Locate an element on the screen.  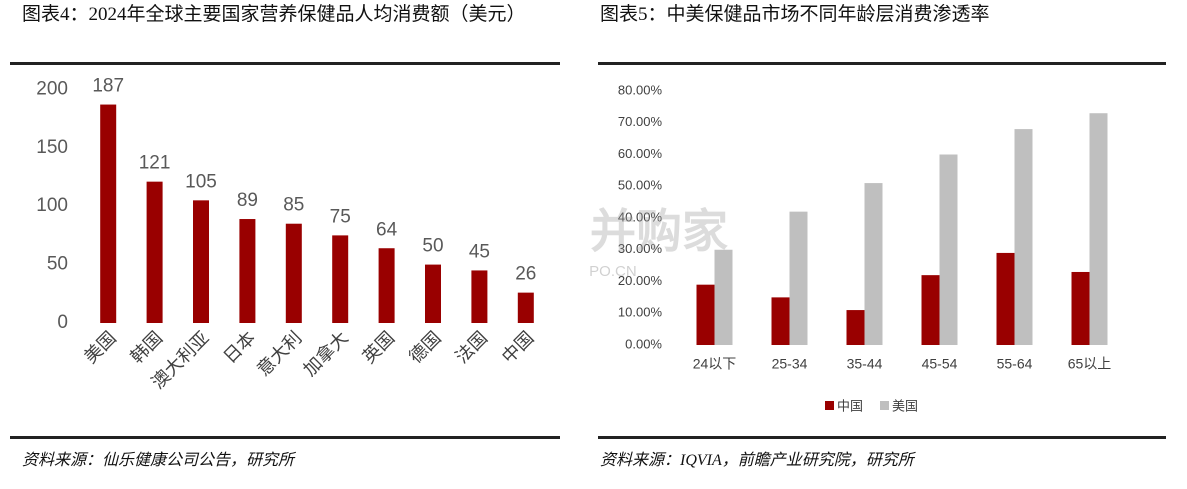
x-tick-label: 日本 is located at coordinates (240, 348).